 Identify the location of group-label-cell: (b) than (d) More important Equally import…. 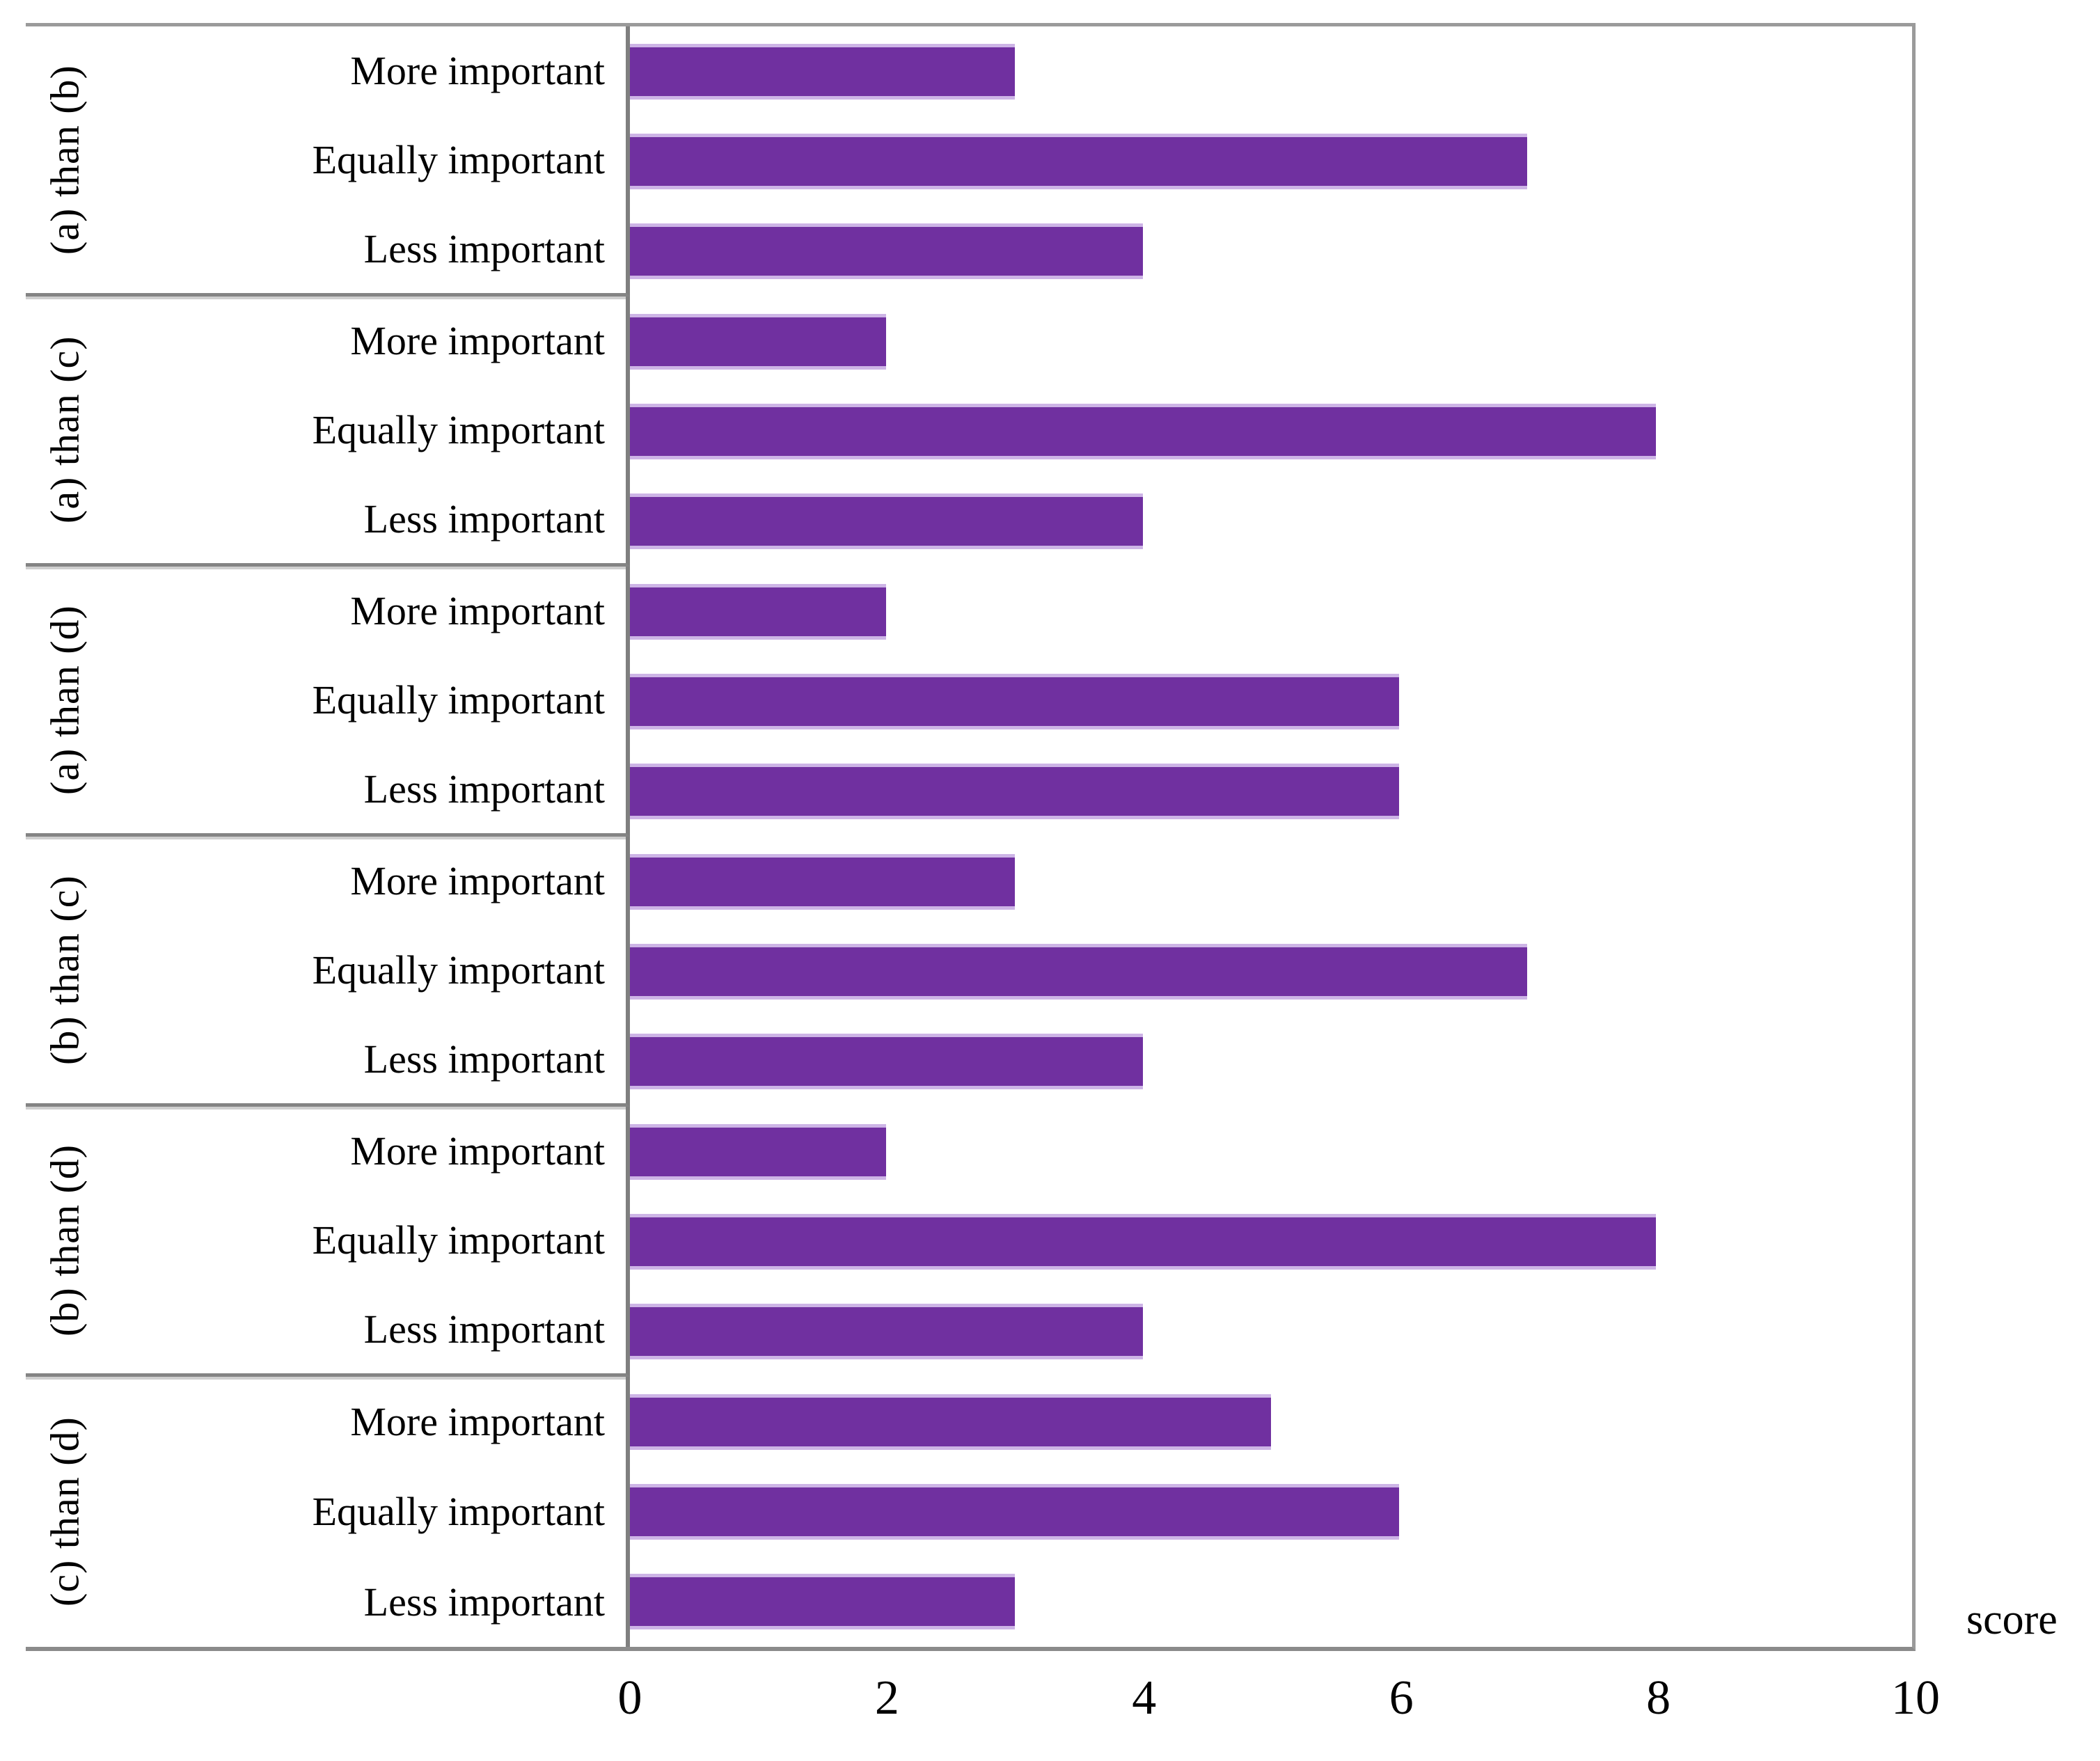
(328, 1242).